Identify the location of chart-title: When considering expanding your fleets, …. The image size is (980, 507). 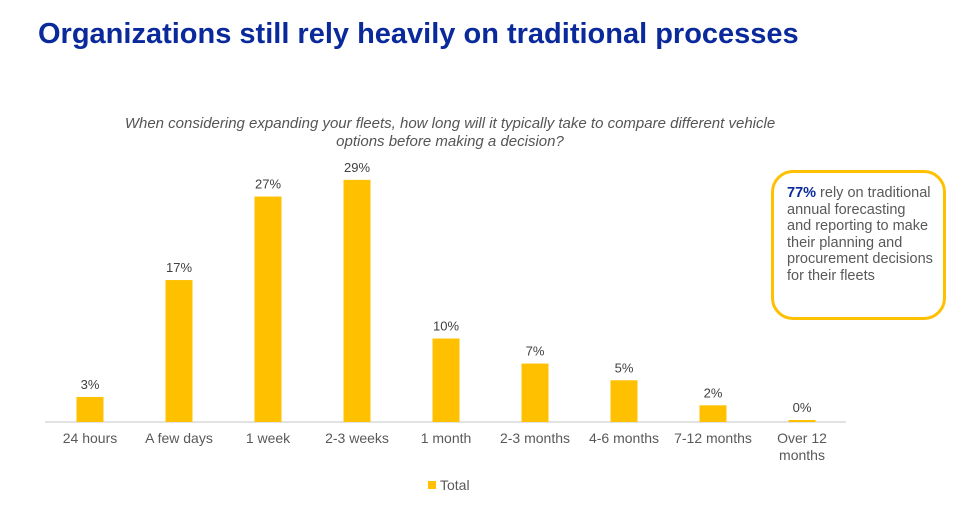
(450, 132).